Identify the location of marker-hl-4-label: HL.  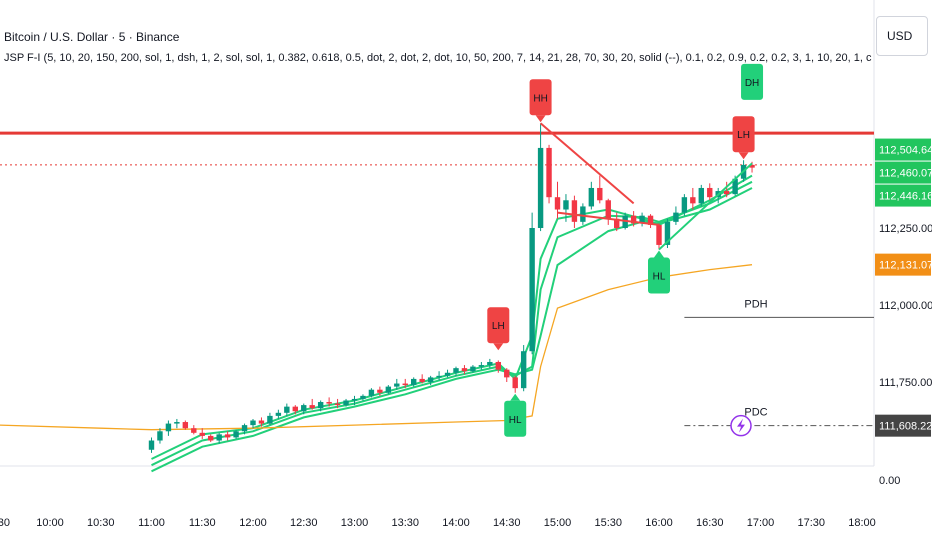
(659, 277).